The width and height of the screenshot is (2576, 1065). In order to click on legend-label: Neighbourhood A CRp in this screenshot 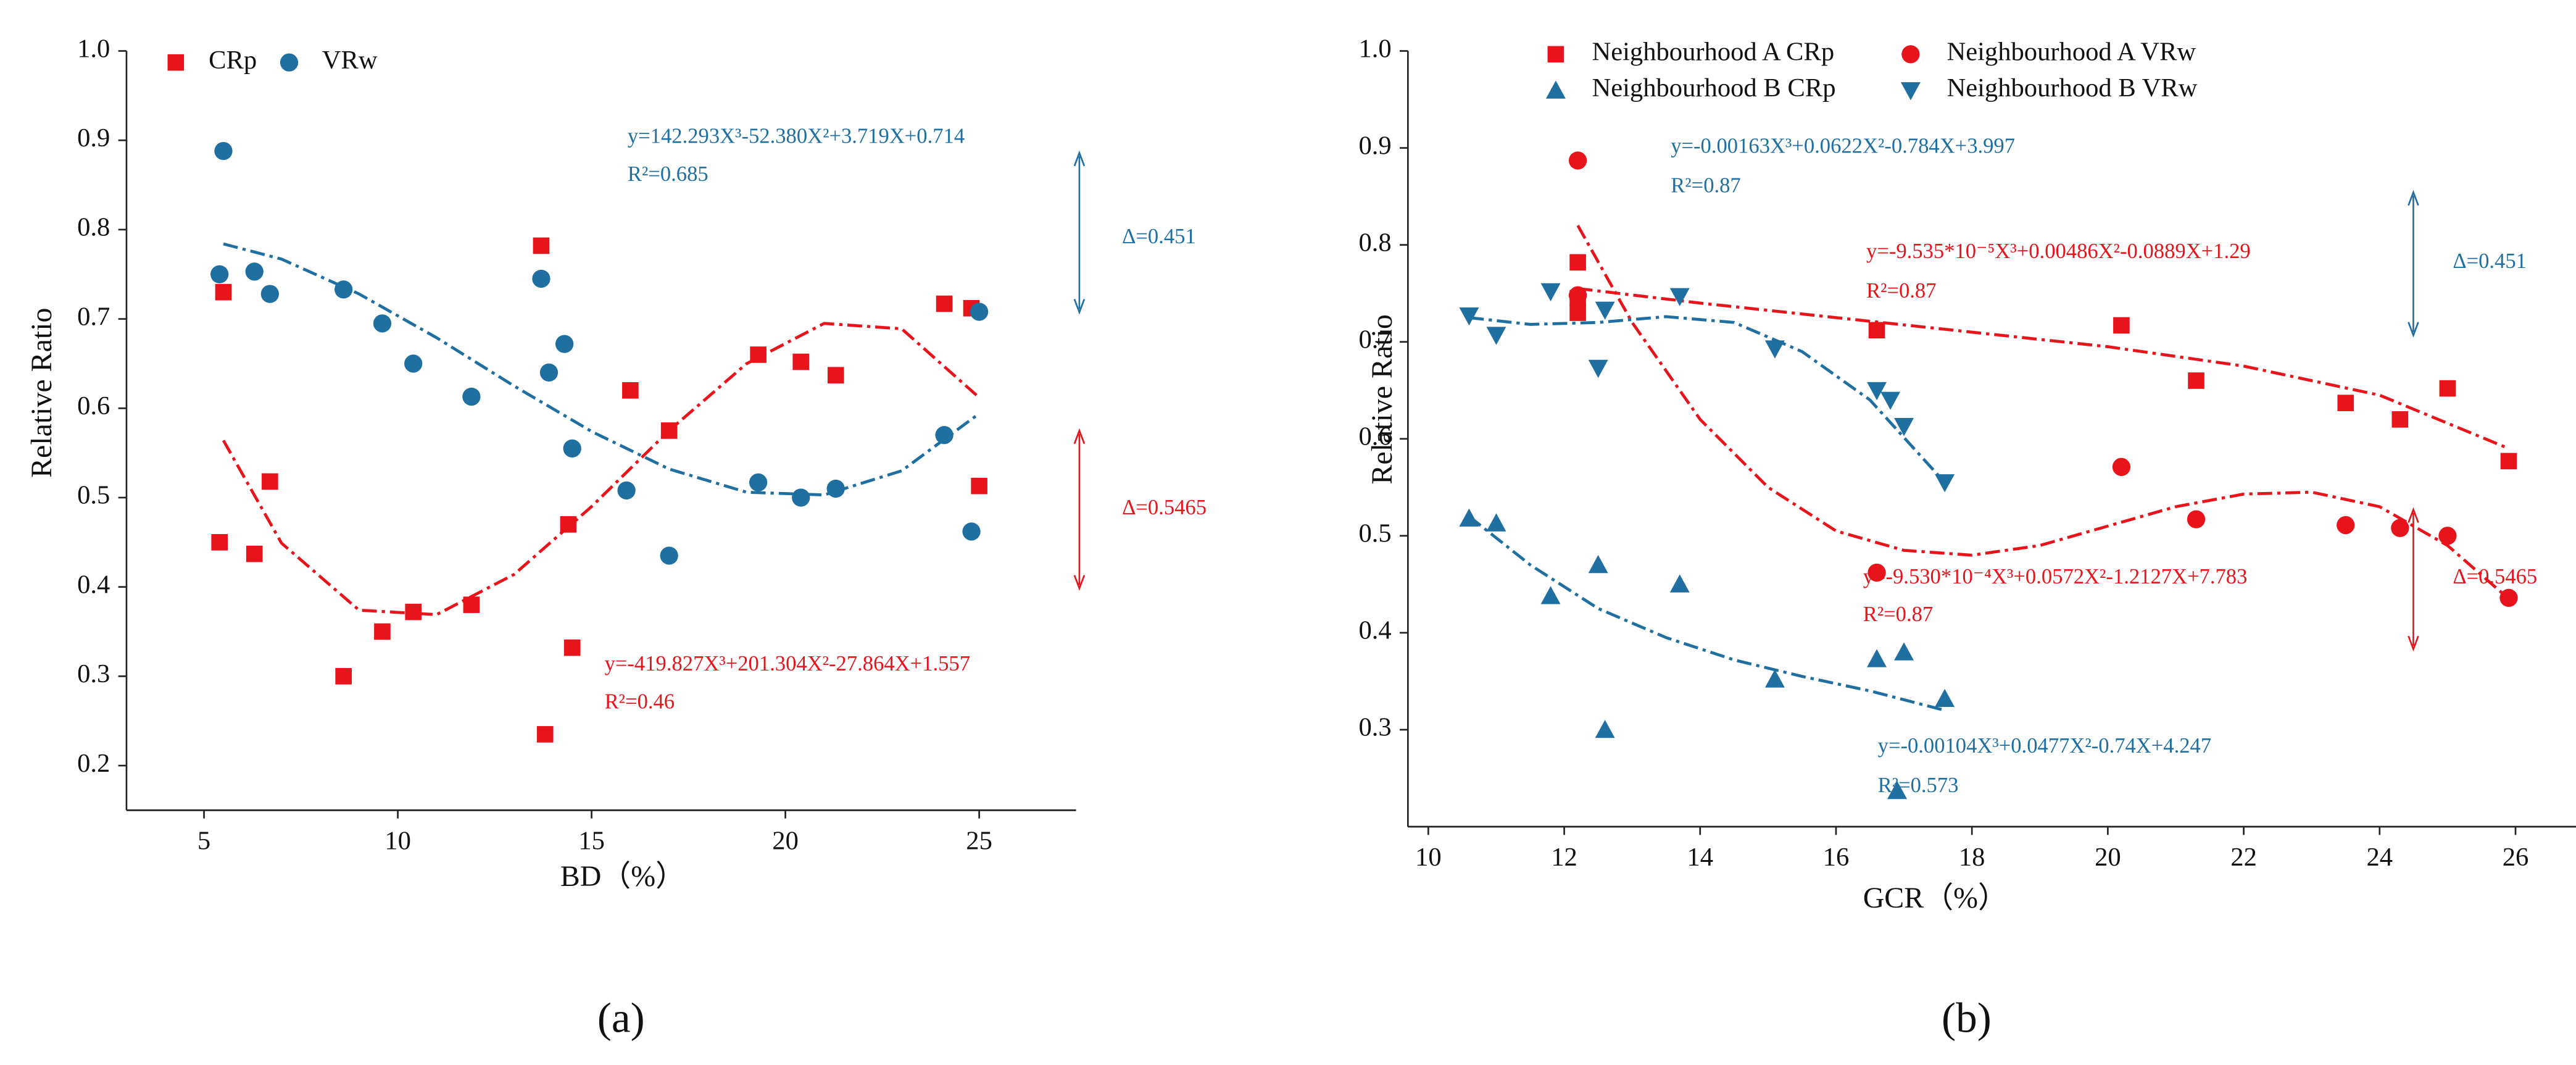, I will do `click(1713, 52)`.